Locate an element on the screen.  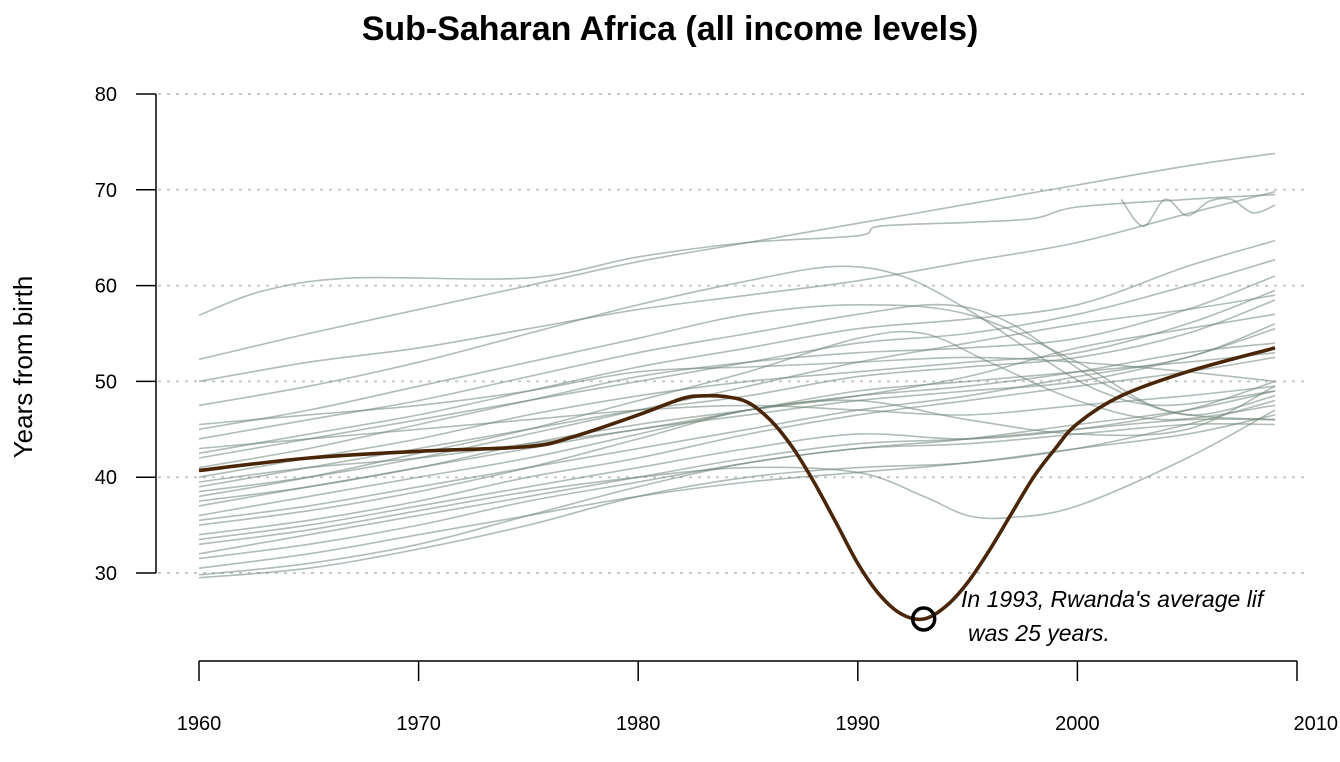
y-tick-label: 80 is located at coordinates (106, 95).